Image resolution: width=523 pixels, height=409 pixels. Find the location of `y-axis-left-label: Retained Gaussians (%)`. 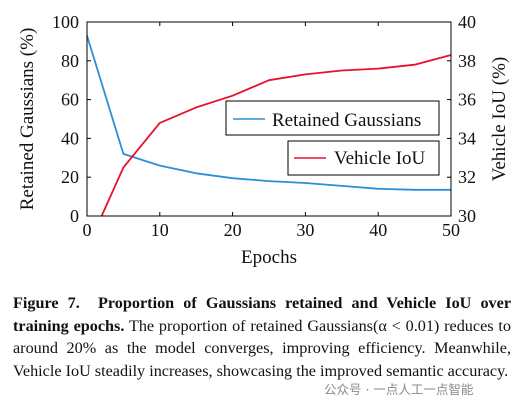

y-axis-left-label: Retained Gaussians (%) is located at coordinates (27, 119).